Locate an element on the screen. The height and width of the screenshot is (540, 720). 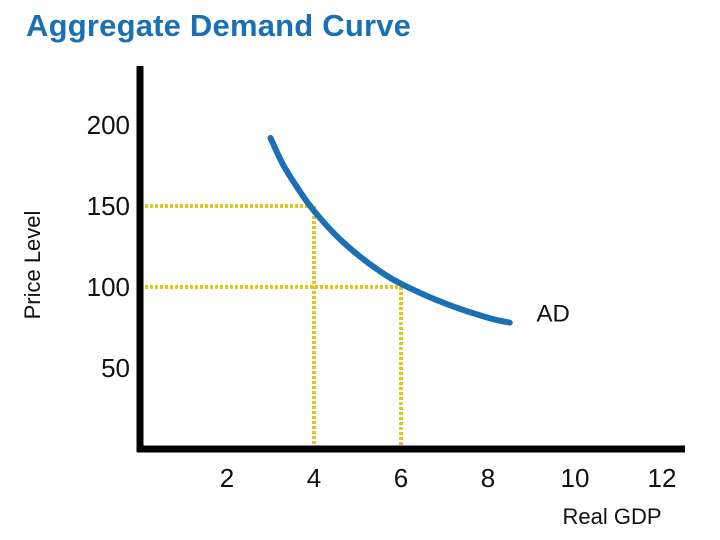
y-tick-labels: 200 150 100 50 is located at coordinates (108, 246).